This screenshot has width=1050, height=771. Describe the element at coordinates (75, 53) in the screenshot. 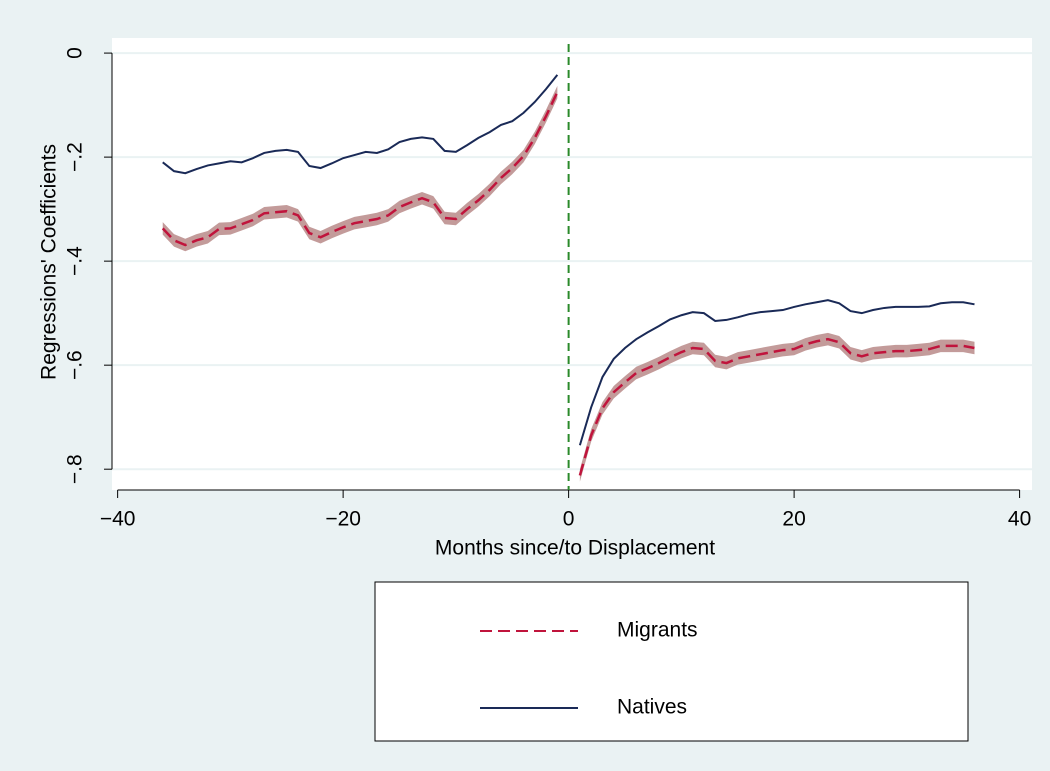

I see `y-tick-label: 0` at that location.